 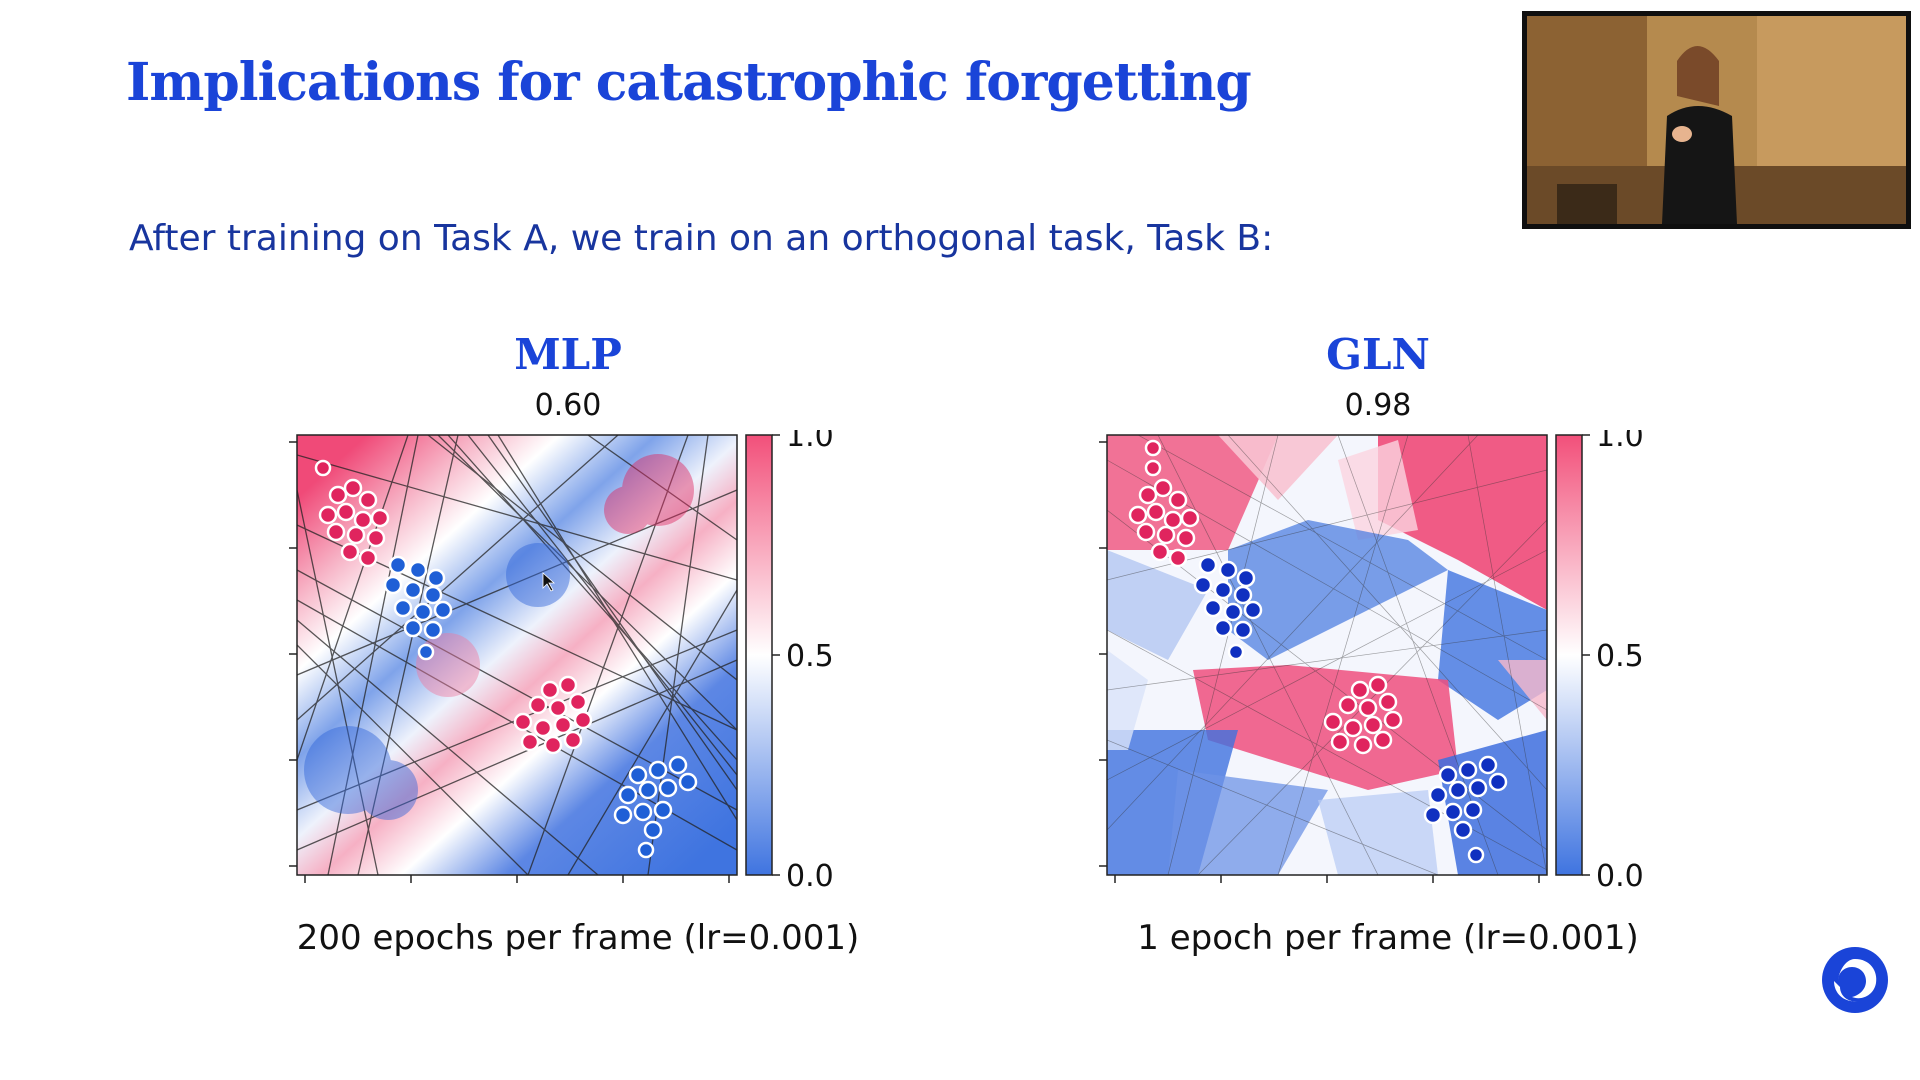 I want to click on gln-colorbar-tick-high: 1.0, so click(x=1620, y=442).